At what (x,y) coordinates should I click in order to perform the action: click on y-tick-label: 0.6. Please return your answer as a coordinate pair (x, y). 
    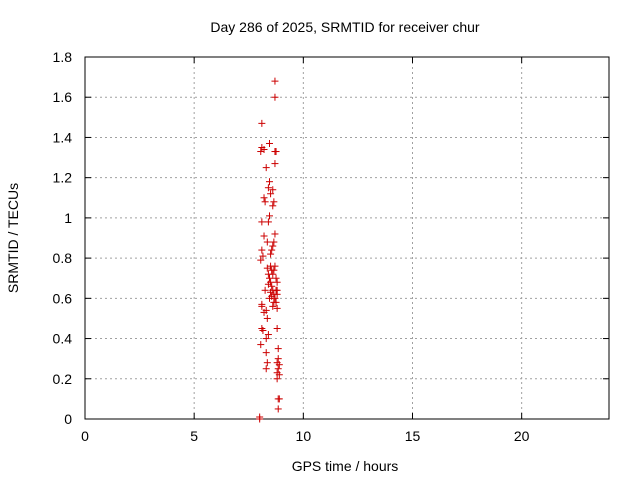
    Looking at the image, I should click on (63, 298).